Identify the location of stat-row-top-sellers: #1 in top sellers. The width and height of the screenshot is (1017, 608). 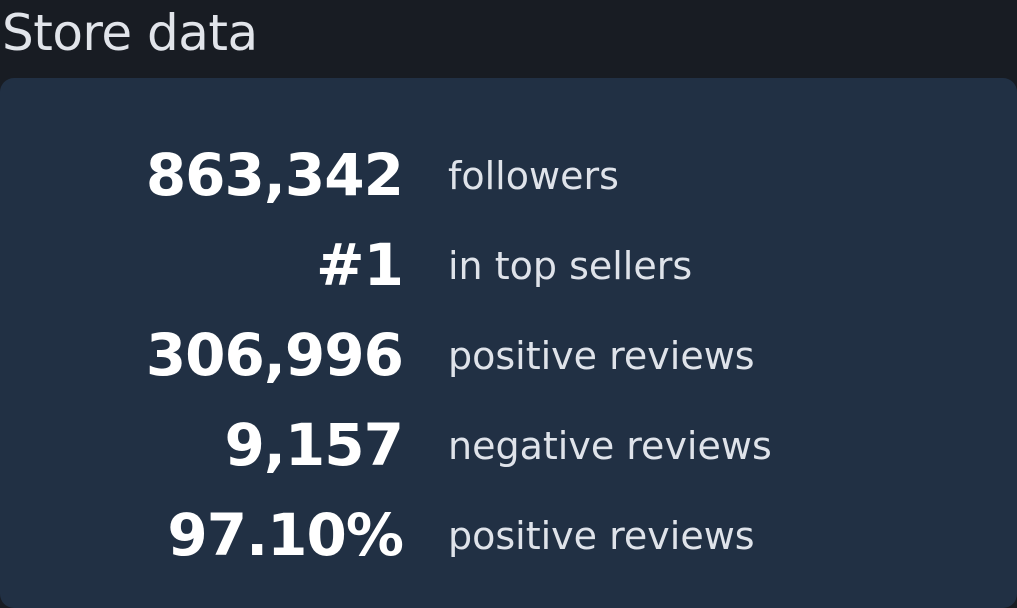
(508, 267).